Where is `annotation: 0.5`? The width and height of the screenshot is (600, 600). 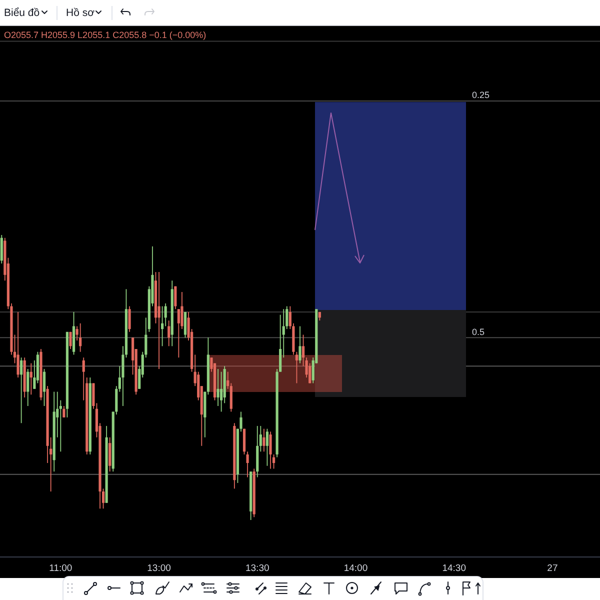
annotation: 0.5 is located at coordinates (478, 332).